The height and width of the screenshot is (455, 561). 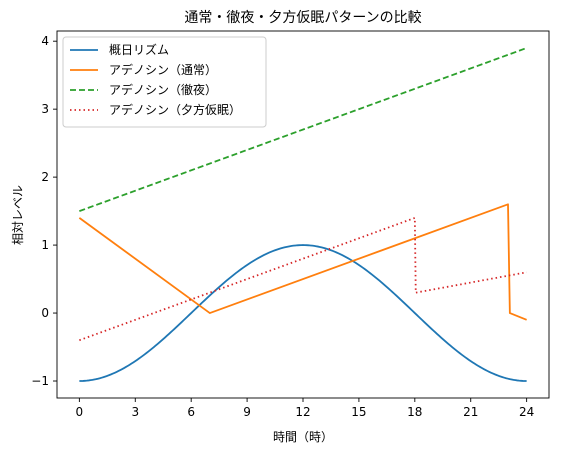 I want to click on x-tick-label: 9, so click(x=247, y=412).